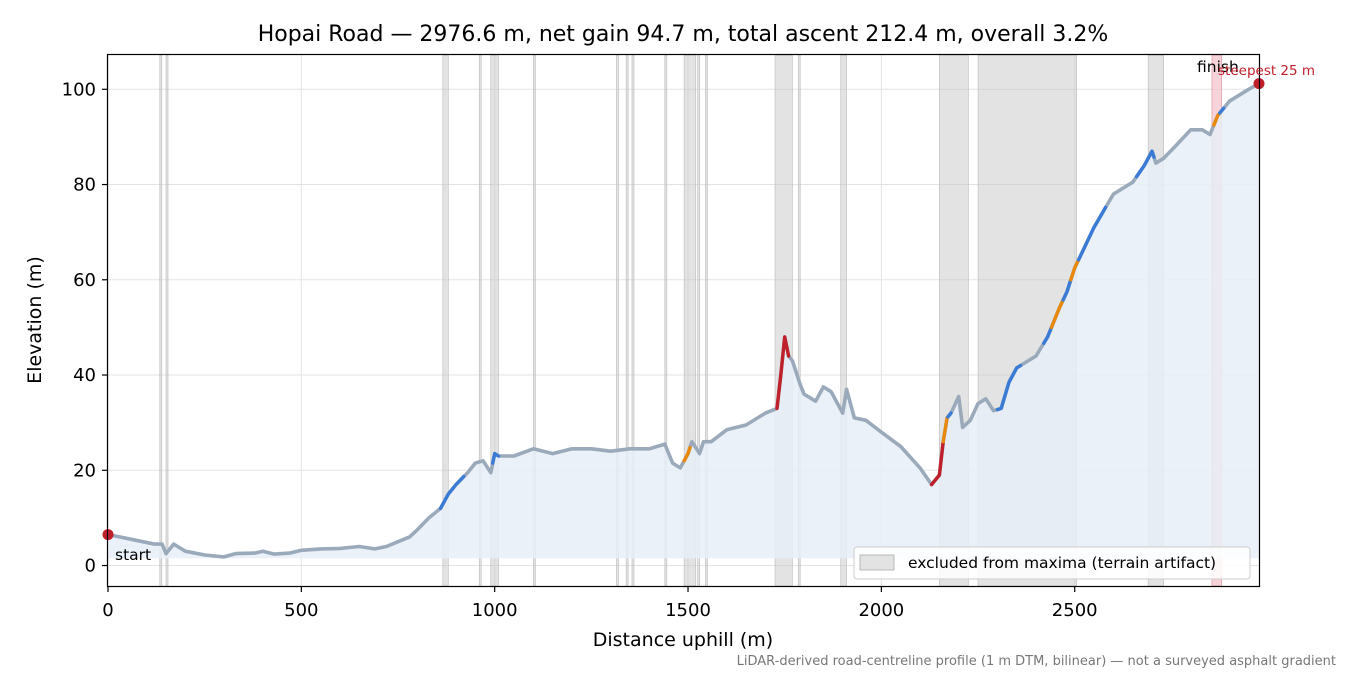 The width and height of the screenshot is (1350, 675). Describe the element at coordinates (1062, 563) in the screenshot. I see `legend-label: excluded from maxima (terrain artifact)` at that location.